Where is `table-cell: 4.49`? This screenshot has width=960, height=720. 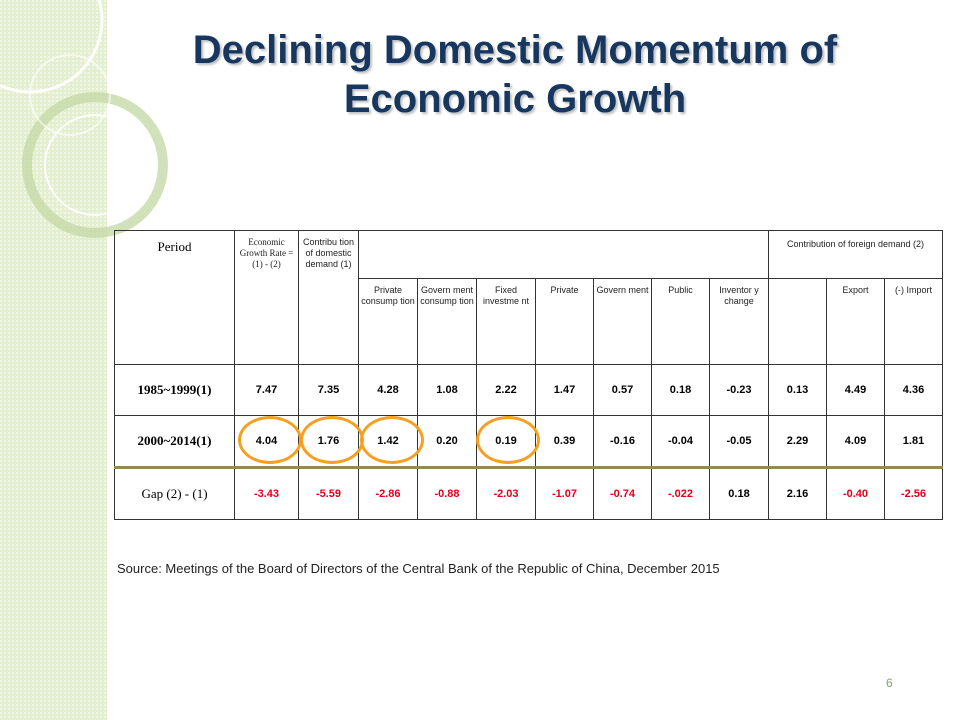
table-cell: 4.49 is located at coordinates (856, 390).